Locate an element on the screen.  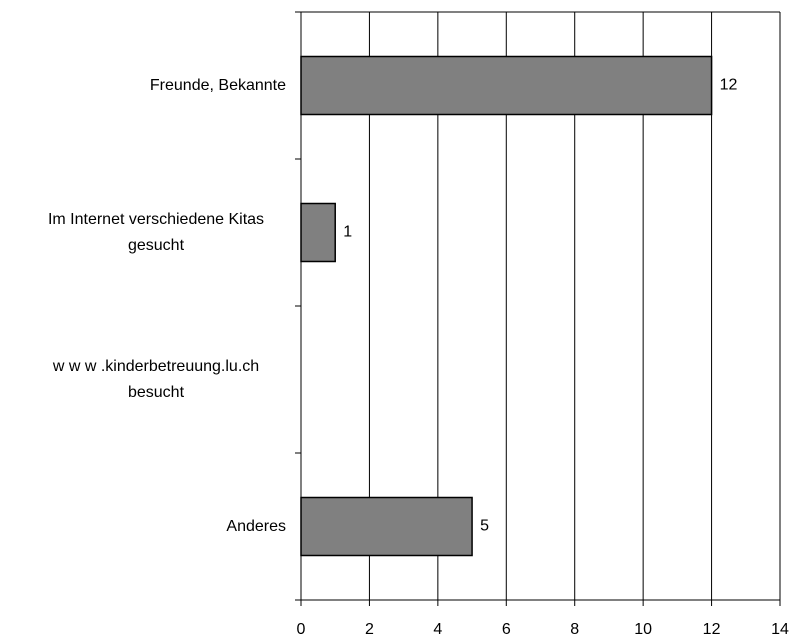
x-tick-label: 10 is located at coordinates (643, 629).